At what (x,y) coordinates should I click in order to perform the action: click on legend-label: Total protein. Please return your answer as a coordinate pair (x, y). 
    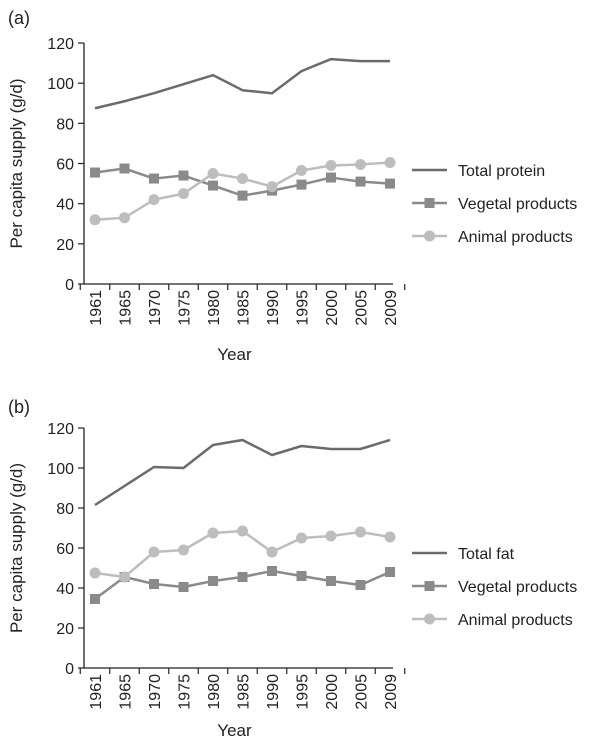
    Looking at the image, I should click on (501, 171).